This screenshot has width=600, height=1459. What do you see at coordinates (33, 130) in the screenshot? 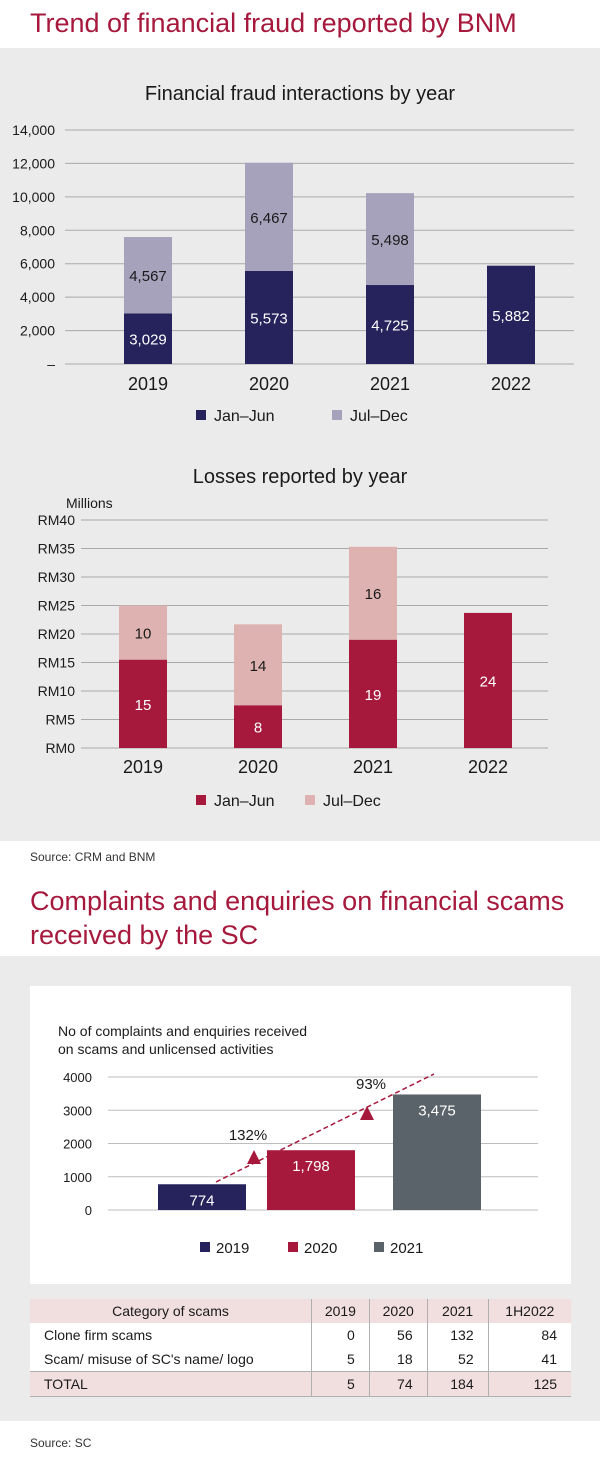
I see `y-tick-label: 14,000` at bounding box center [33, 130].